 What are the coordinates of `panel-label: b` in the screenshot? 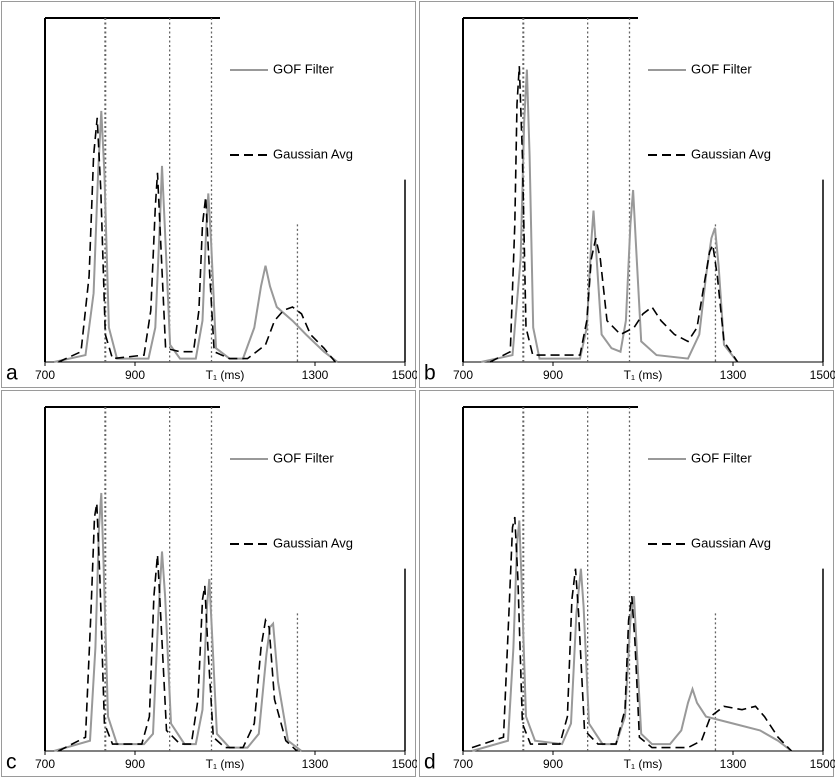 It's located at (430, 373).